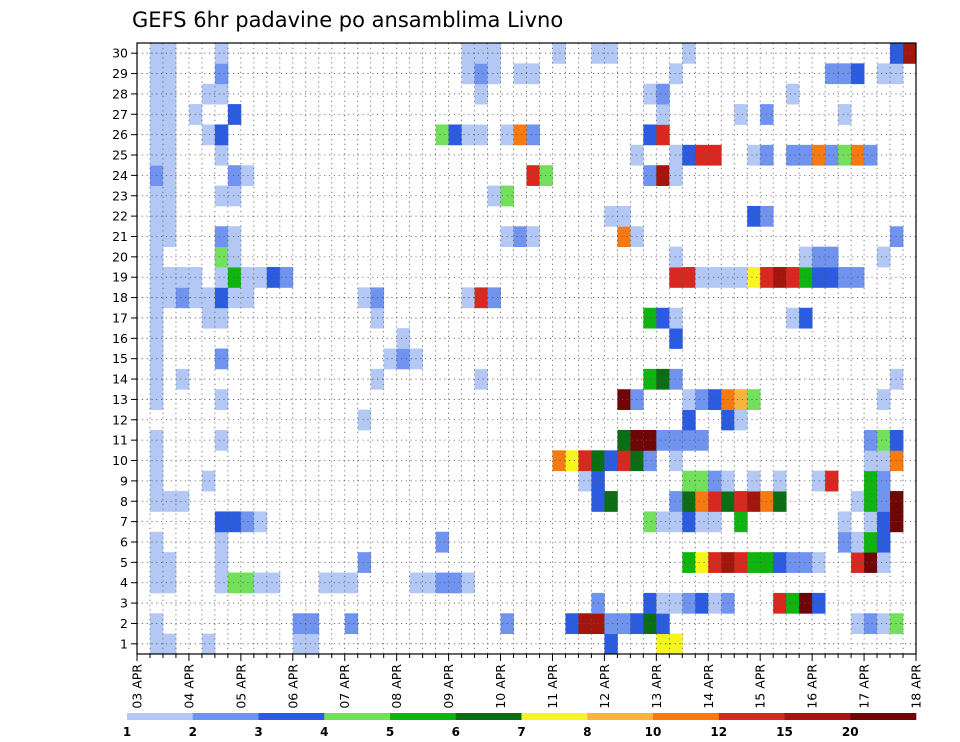 The width and height of the screenshot is (960, 742). What do you see at coordinates (344, 686) in the screenshot?
I see `x-tick-label: 07 APR` at bounding box center [344, 686].